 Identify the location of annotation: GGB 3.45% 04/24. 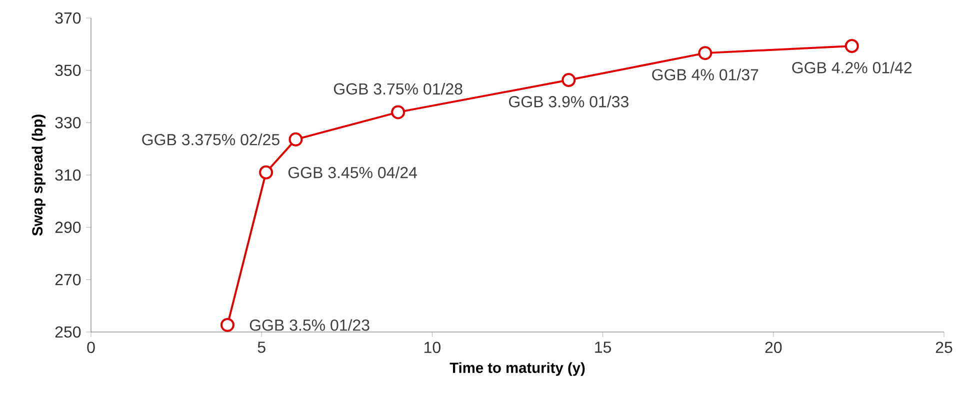
(353, 172).